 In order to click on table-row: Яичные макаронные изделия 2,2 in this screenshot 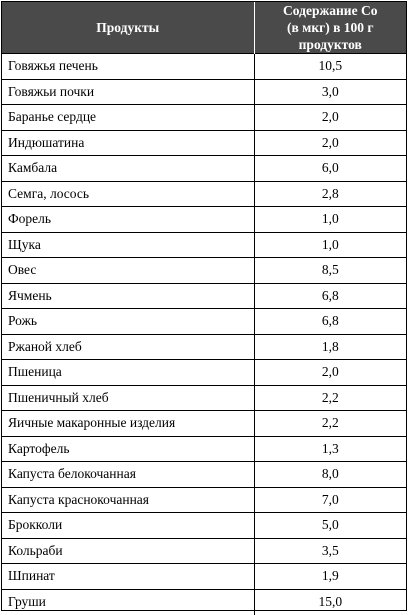, I will do `click(204, 423)`.